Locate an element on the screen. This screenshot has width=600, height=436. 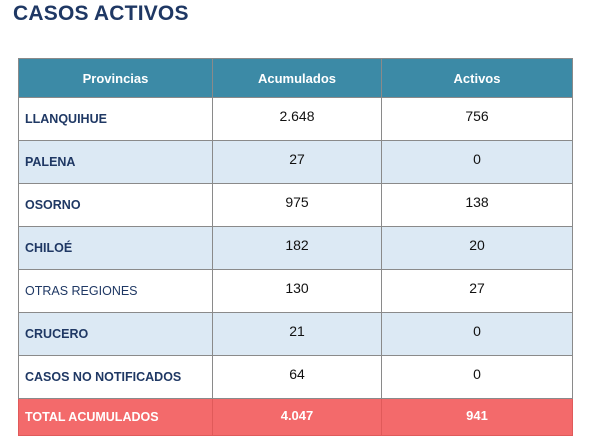
total-row: TOTAL ACUMULADOS 4.047 941 is located at coordinates (295, 417).